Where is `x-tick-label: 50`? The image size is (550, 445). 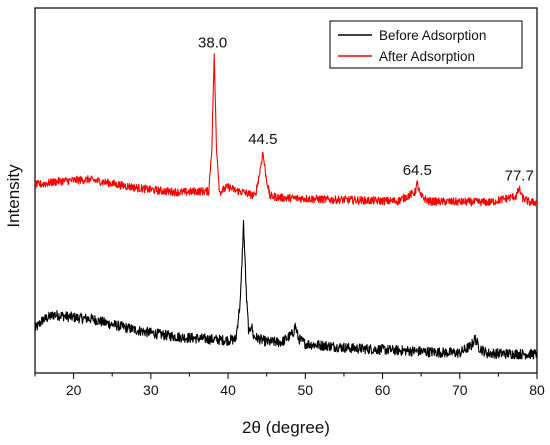 x-tick-label: 50 is located at coordinates (306, 390).